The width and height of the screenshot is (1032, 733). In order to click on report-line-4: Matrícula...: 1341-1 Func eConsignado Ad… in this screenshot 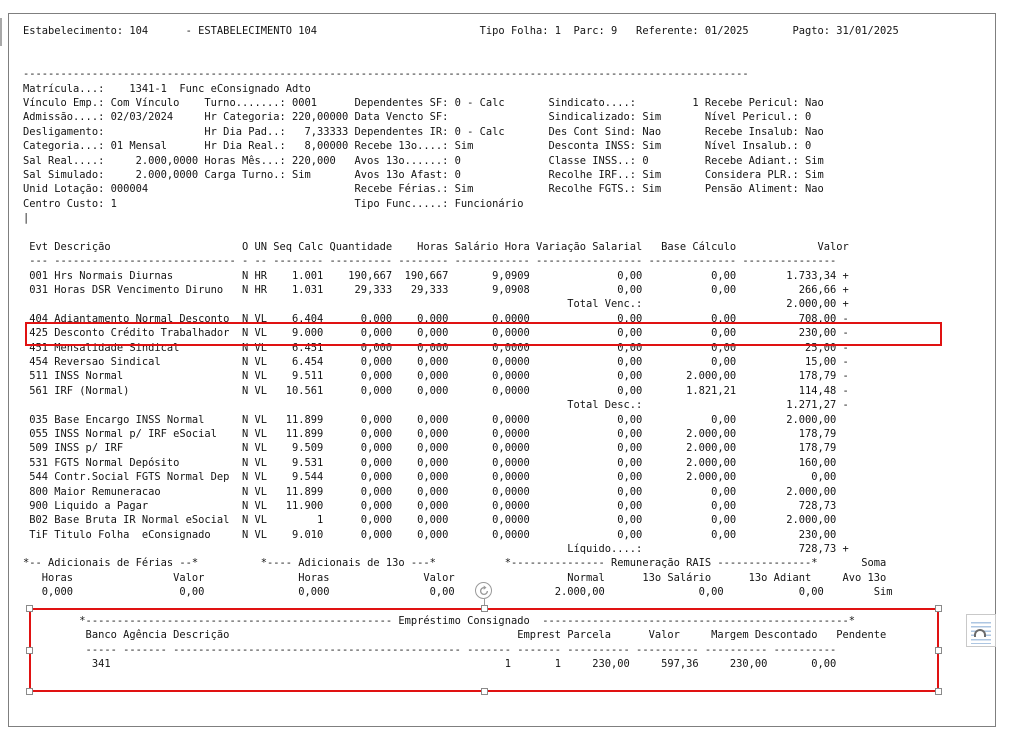, I will do `click(167, 88)`.